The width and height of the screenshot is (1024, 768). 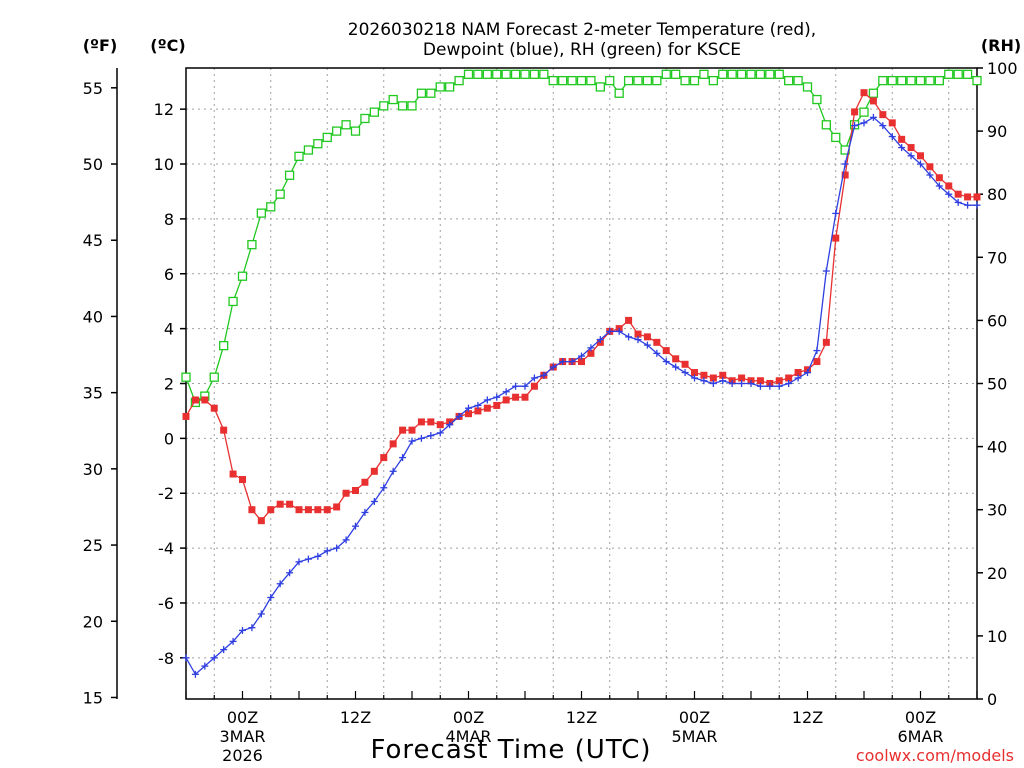 I want to click on celsius-tick-label: 12, so click(x=164, y=109).